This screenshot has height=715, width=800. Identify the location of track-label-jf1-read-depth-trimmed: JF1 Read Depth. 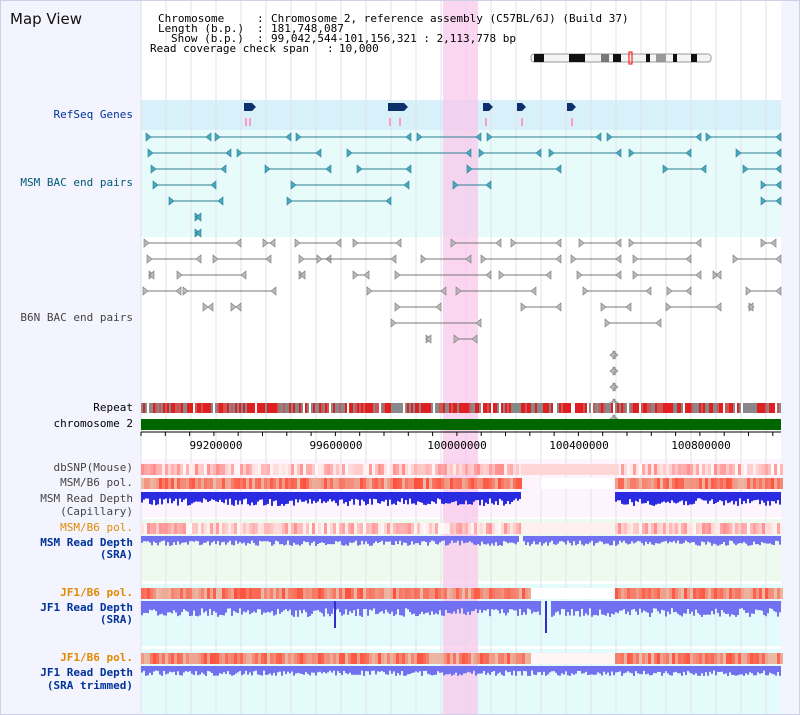
(86, 672).